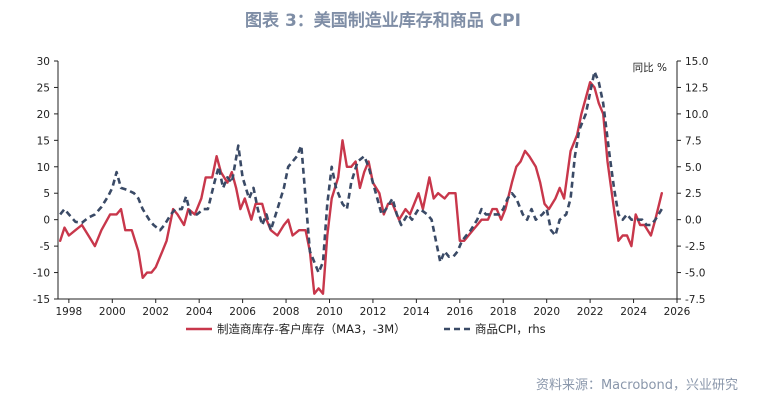 Image resolution: width=766 pixels, height=404 pixels. Describe the element at coordinates (693, 221) in the screenshot. I see `right-tick-label: 0.0` at that location.